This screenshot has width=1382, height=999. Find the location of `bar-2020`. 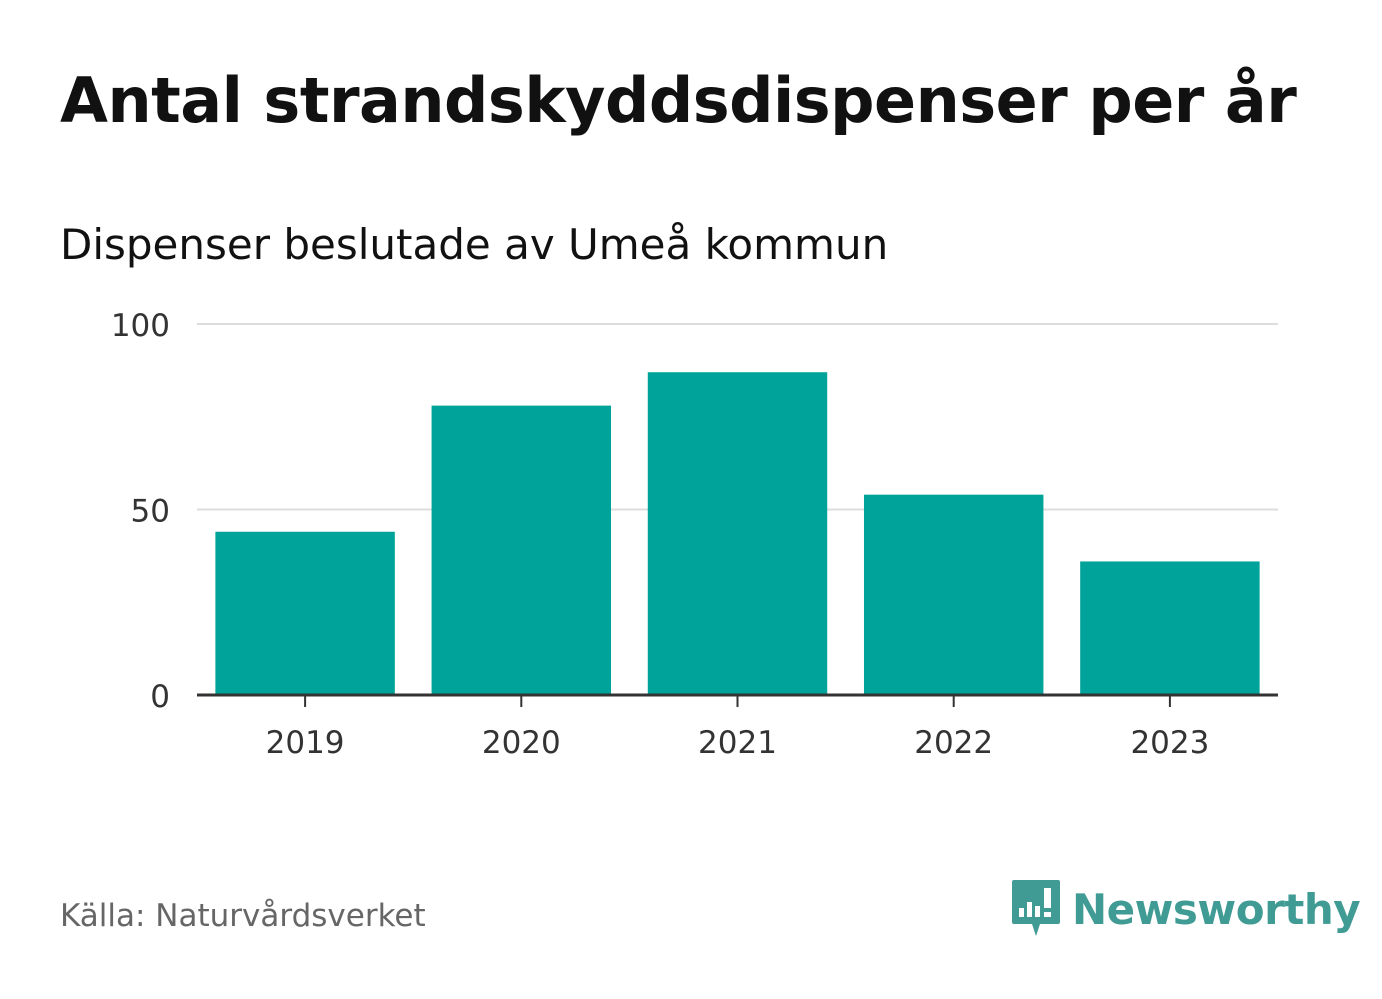

bar-2020 is located at coordinates (521, 550).